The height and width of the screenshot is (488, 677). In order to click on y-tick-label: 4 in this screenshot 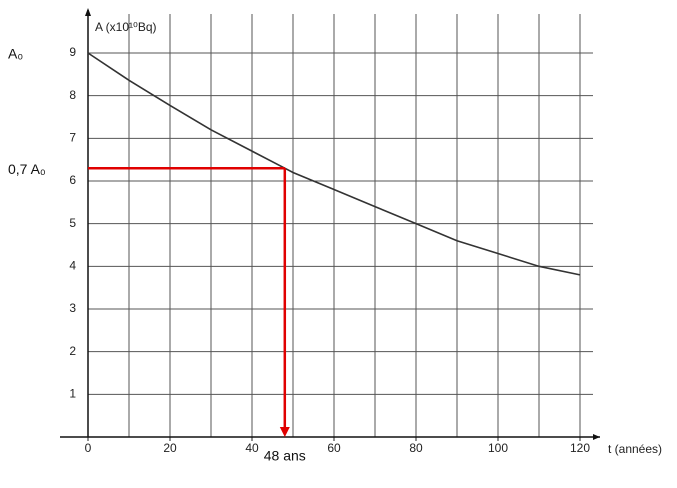, I will do `click(72, 266)`.